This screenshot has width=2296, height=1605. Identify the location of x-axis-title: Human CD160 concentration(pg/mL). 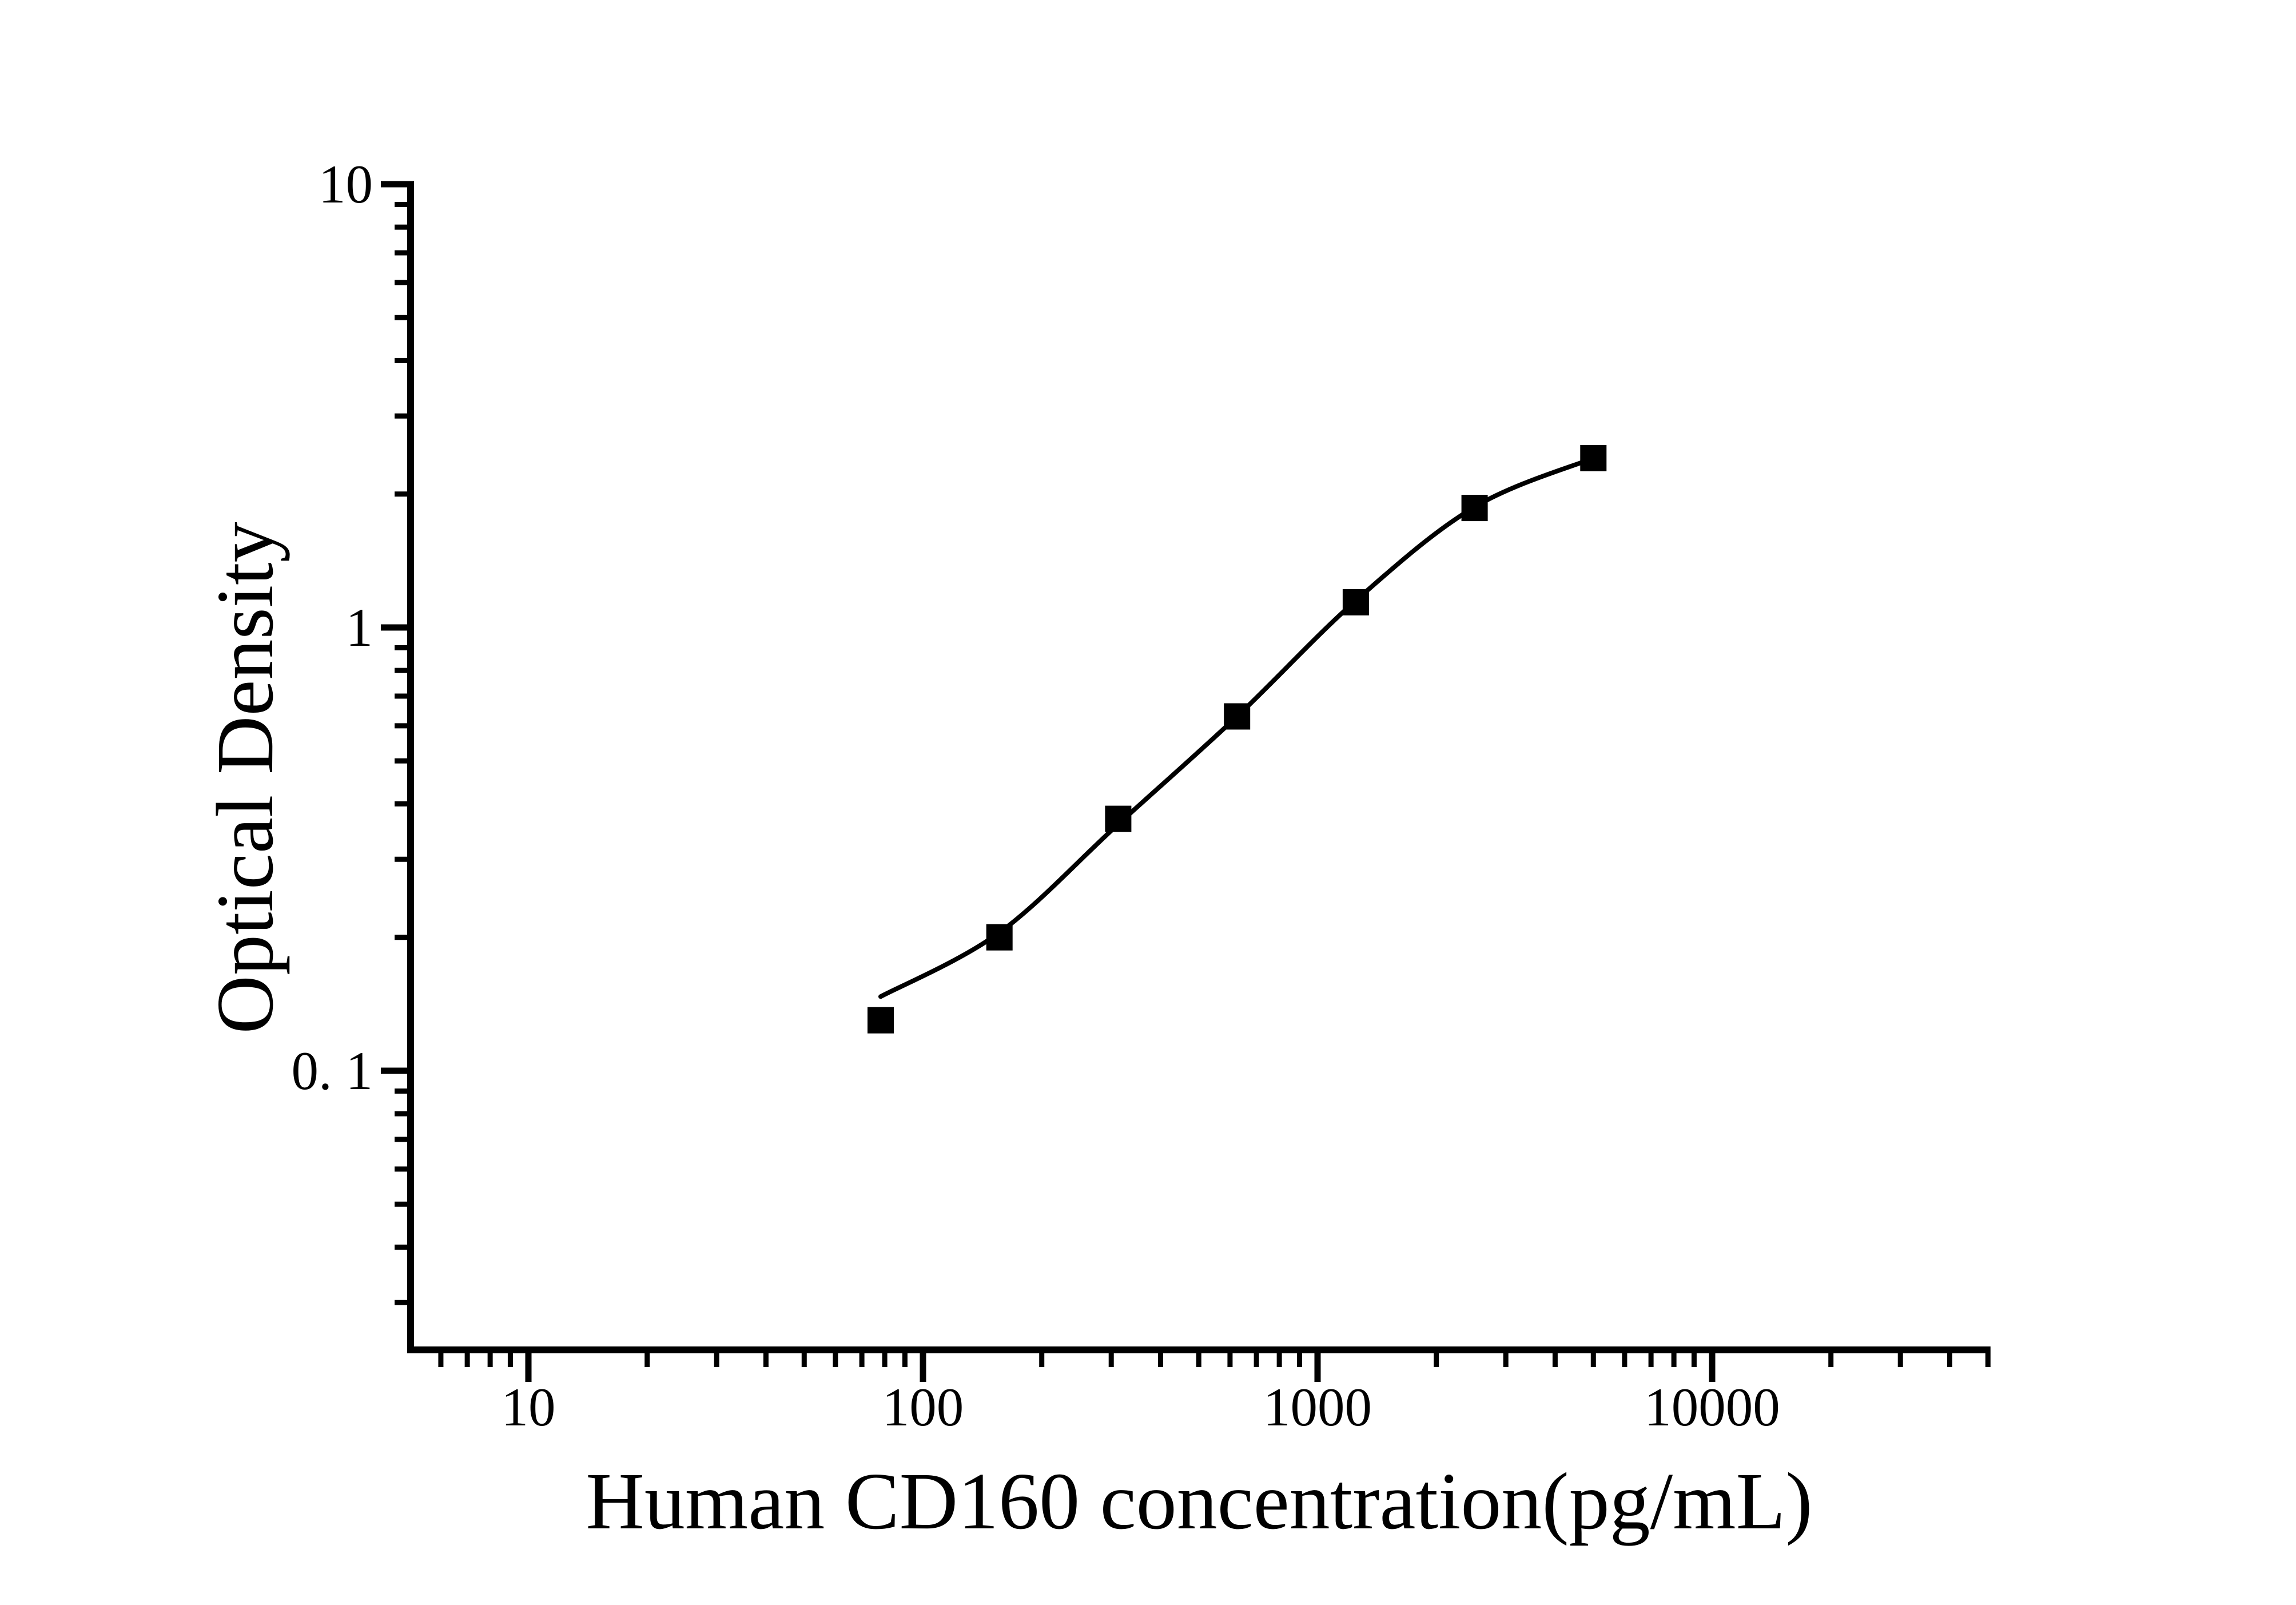
(1199, 1501).